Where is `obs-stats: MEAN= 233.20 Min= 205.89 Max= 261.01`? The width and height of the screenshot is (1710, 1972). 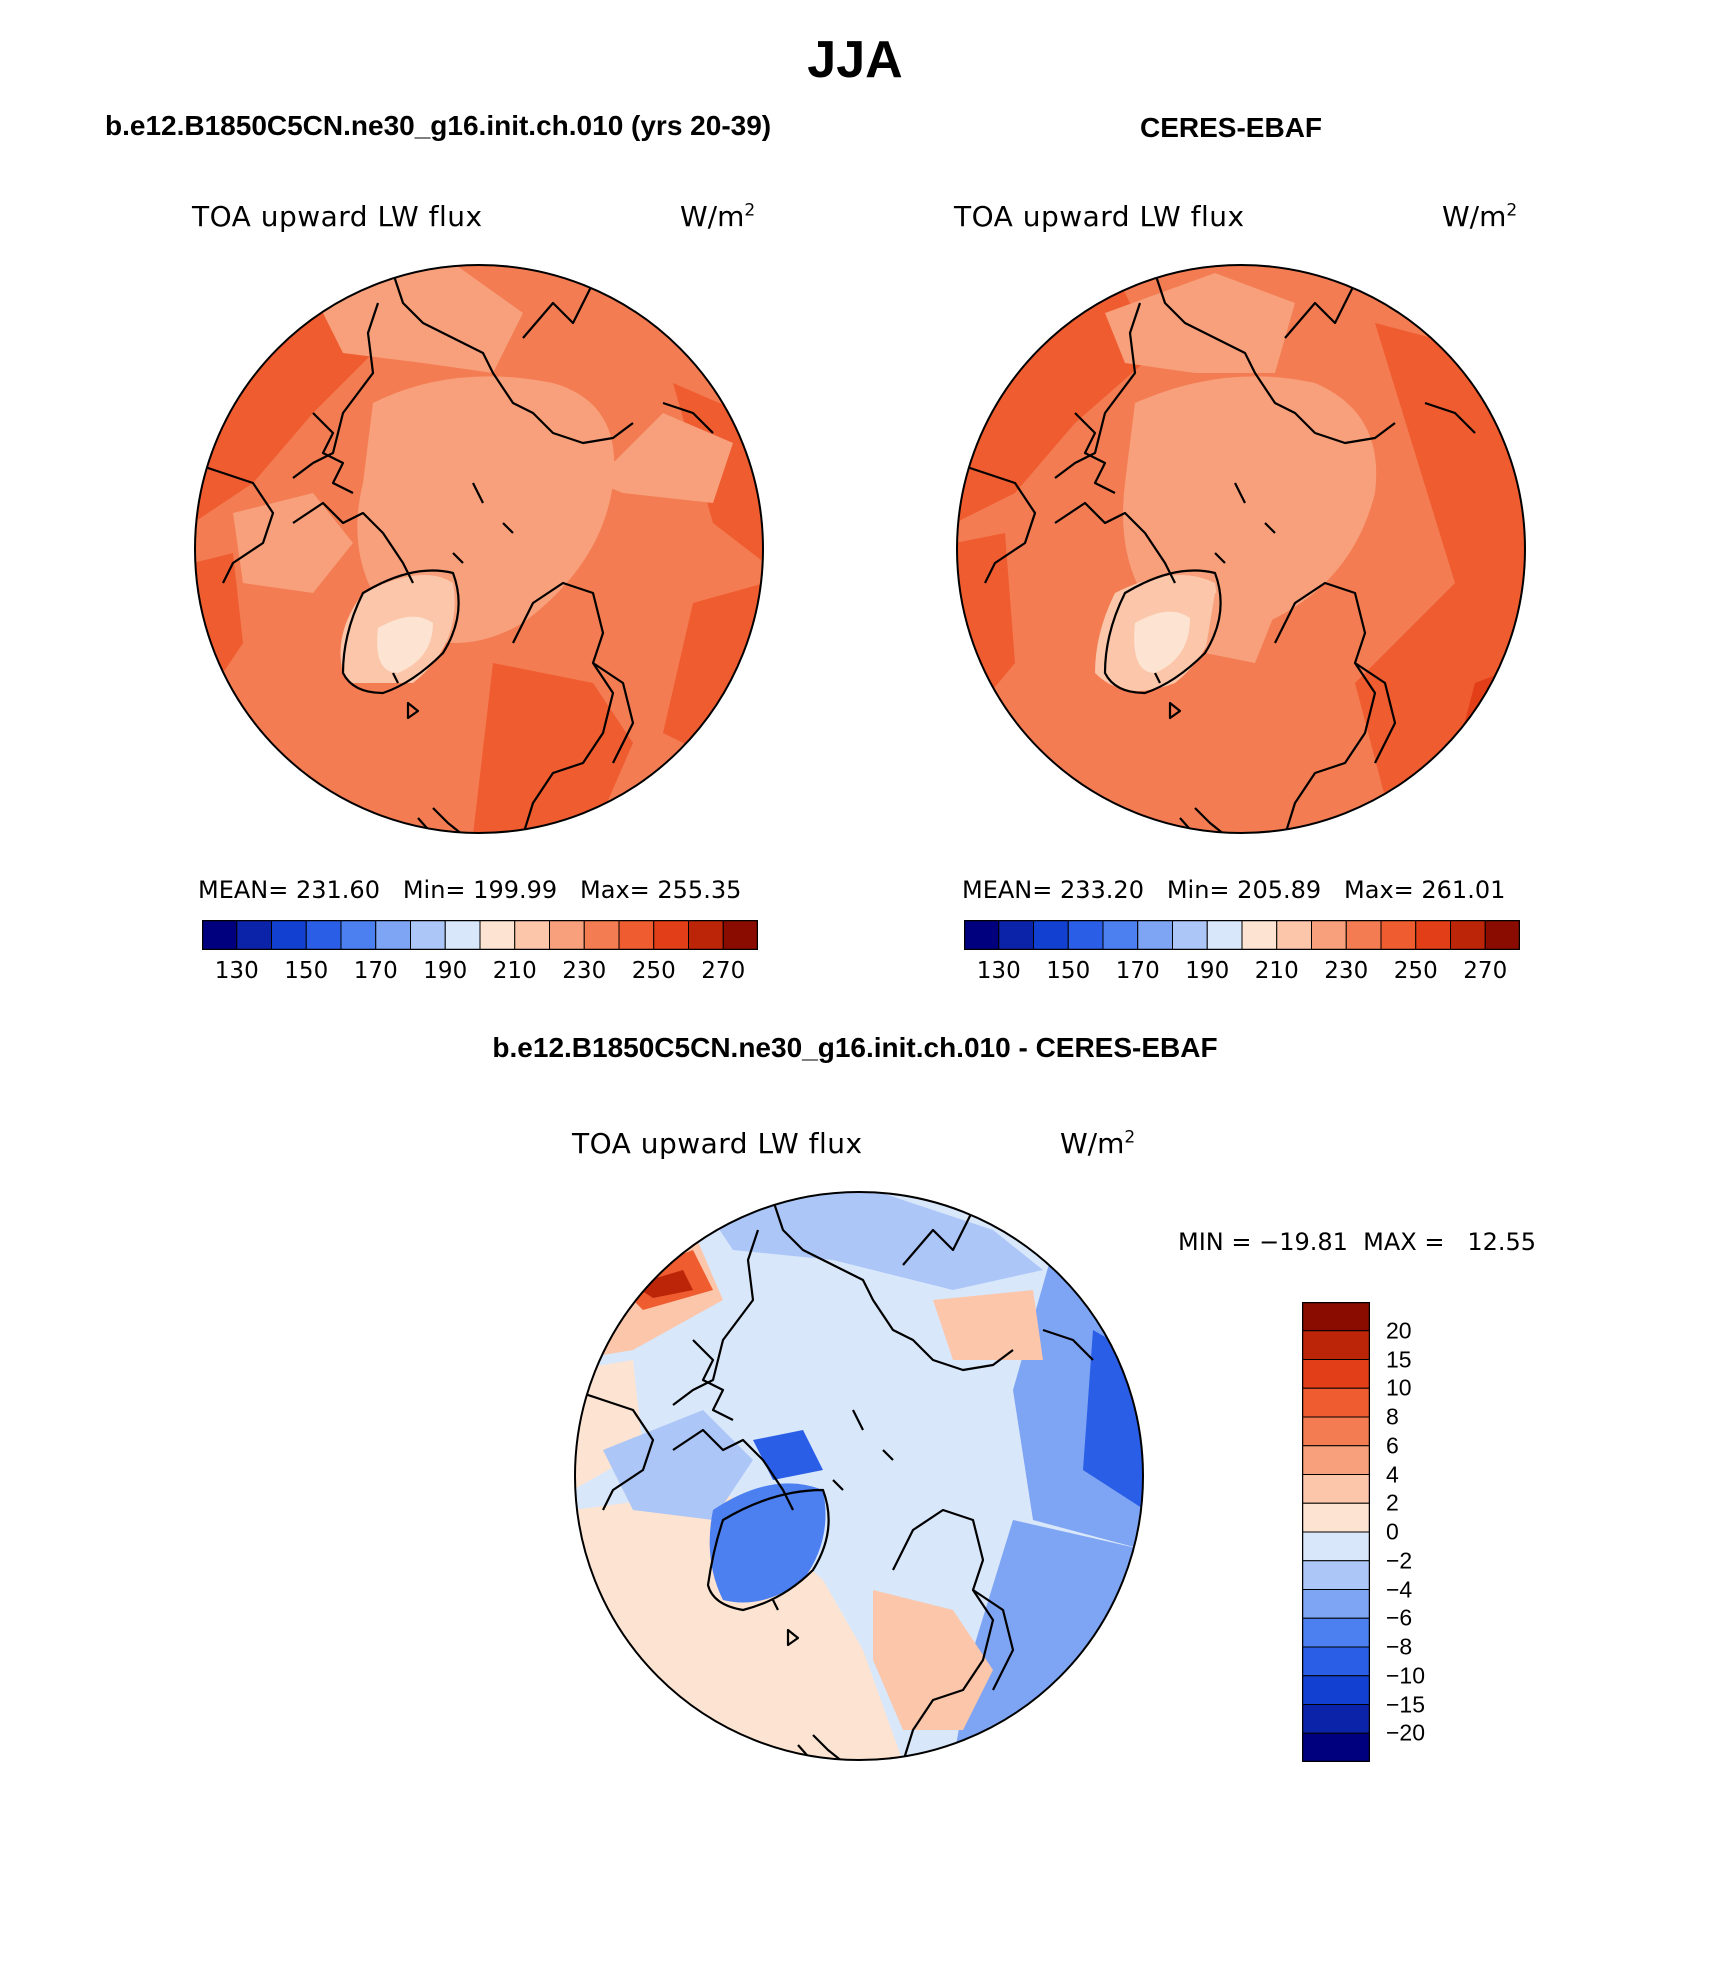 obs-stats: MEAN= 233.20 Min= 205.89 Max= 261.01 is located at coordinates (1234, 890).